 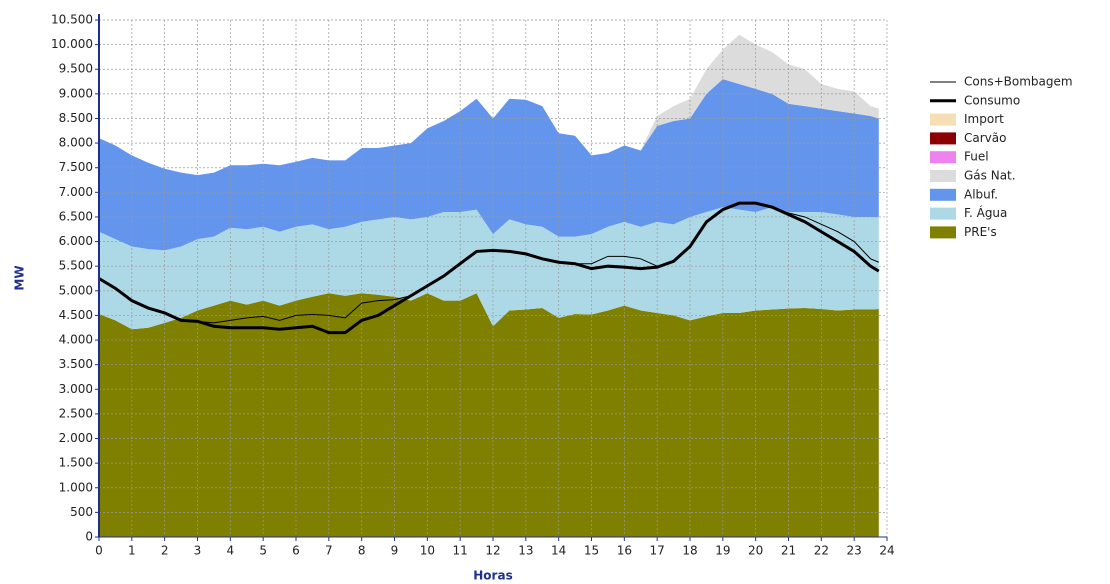 I want to click on legend-label: F. Água, so click(x=985, y=212).